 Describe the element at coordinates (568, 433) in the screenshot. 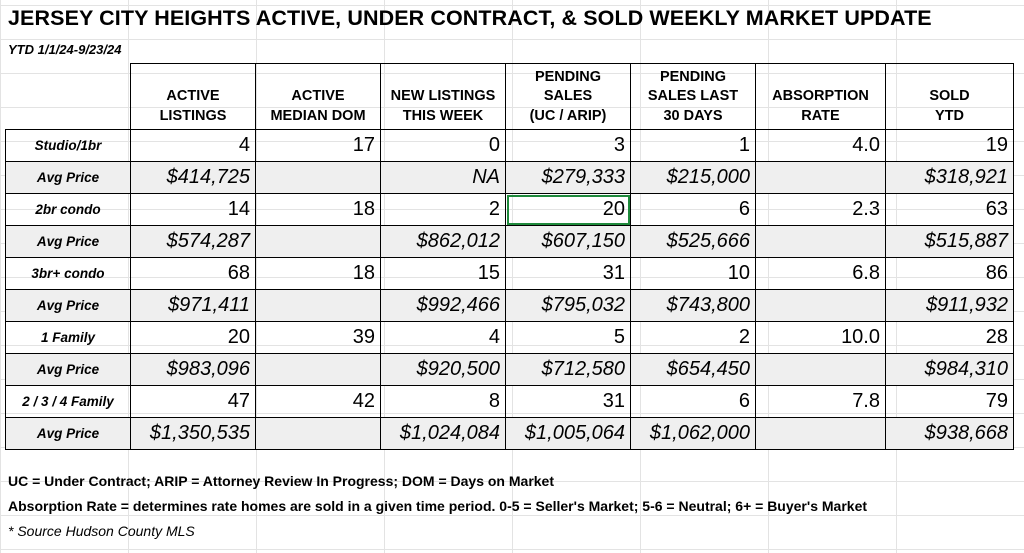

I see `avg-price-cell: $1,005,064` at that location.